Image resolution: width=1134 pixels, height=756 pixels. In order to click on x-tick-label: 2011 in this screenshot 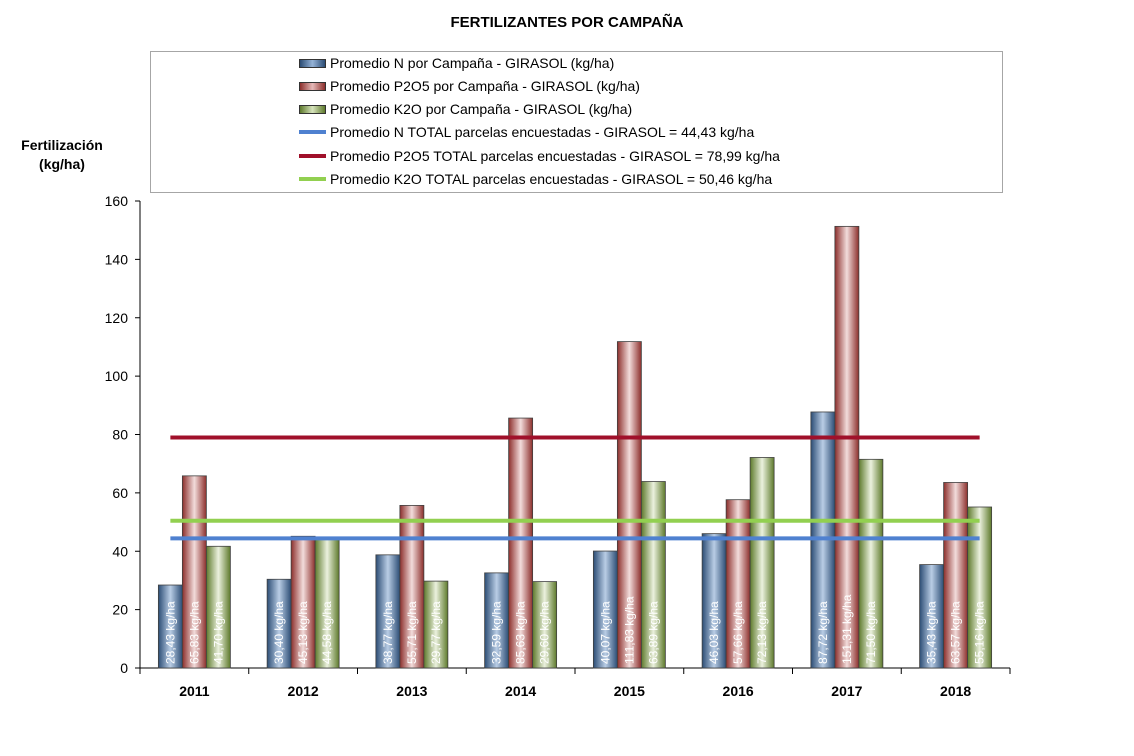, I will do `click(194, 691)`.